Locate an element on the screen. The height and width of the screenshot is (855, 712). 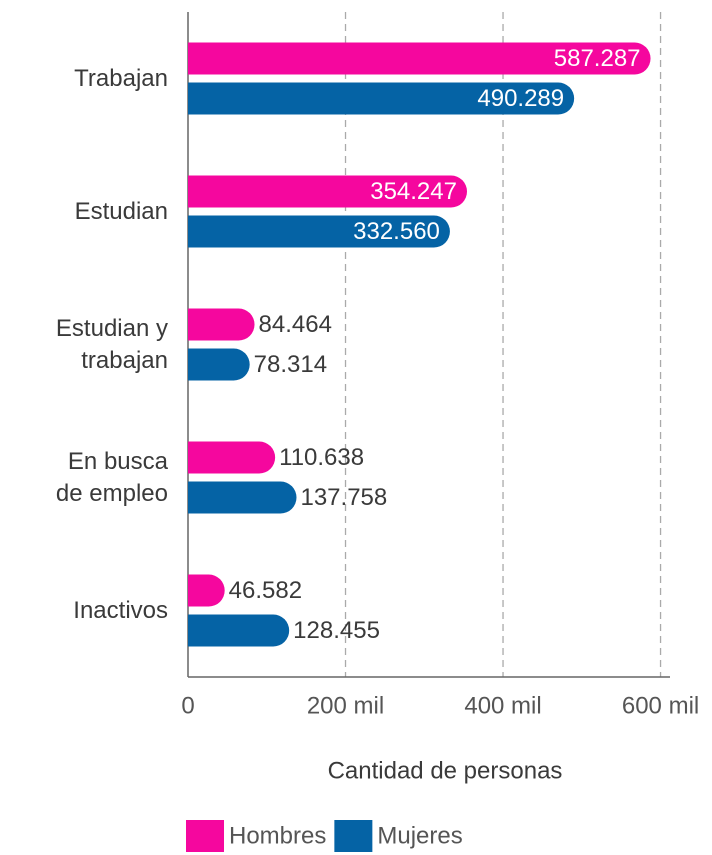
data-label: 587.287 is located at coordinates (597, 58).